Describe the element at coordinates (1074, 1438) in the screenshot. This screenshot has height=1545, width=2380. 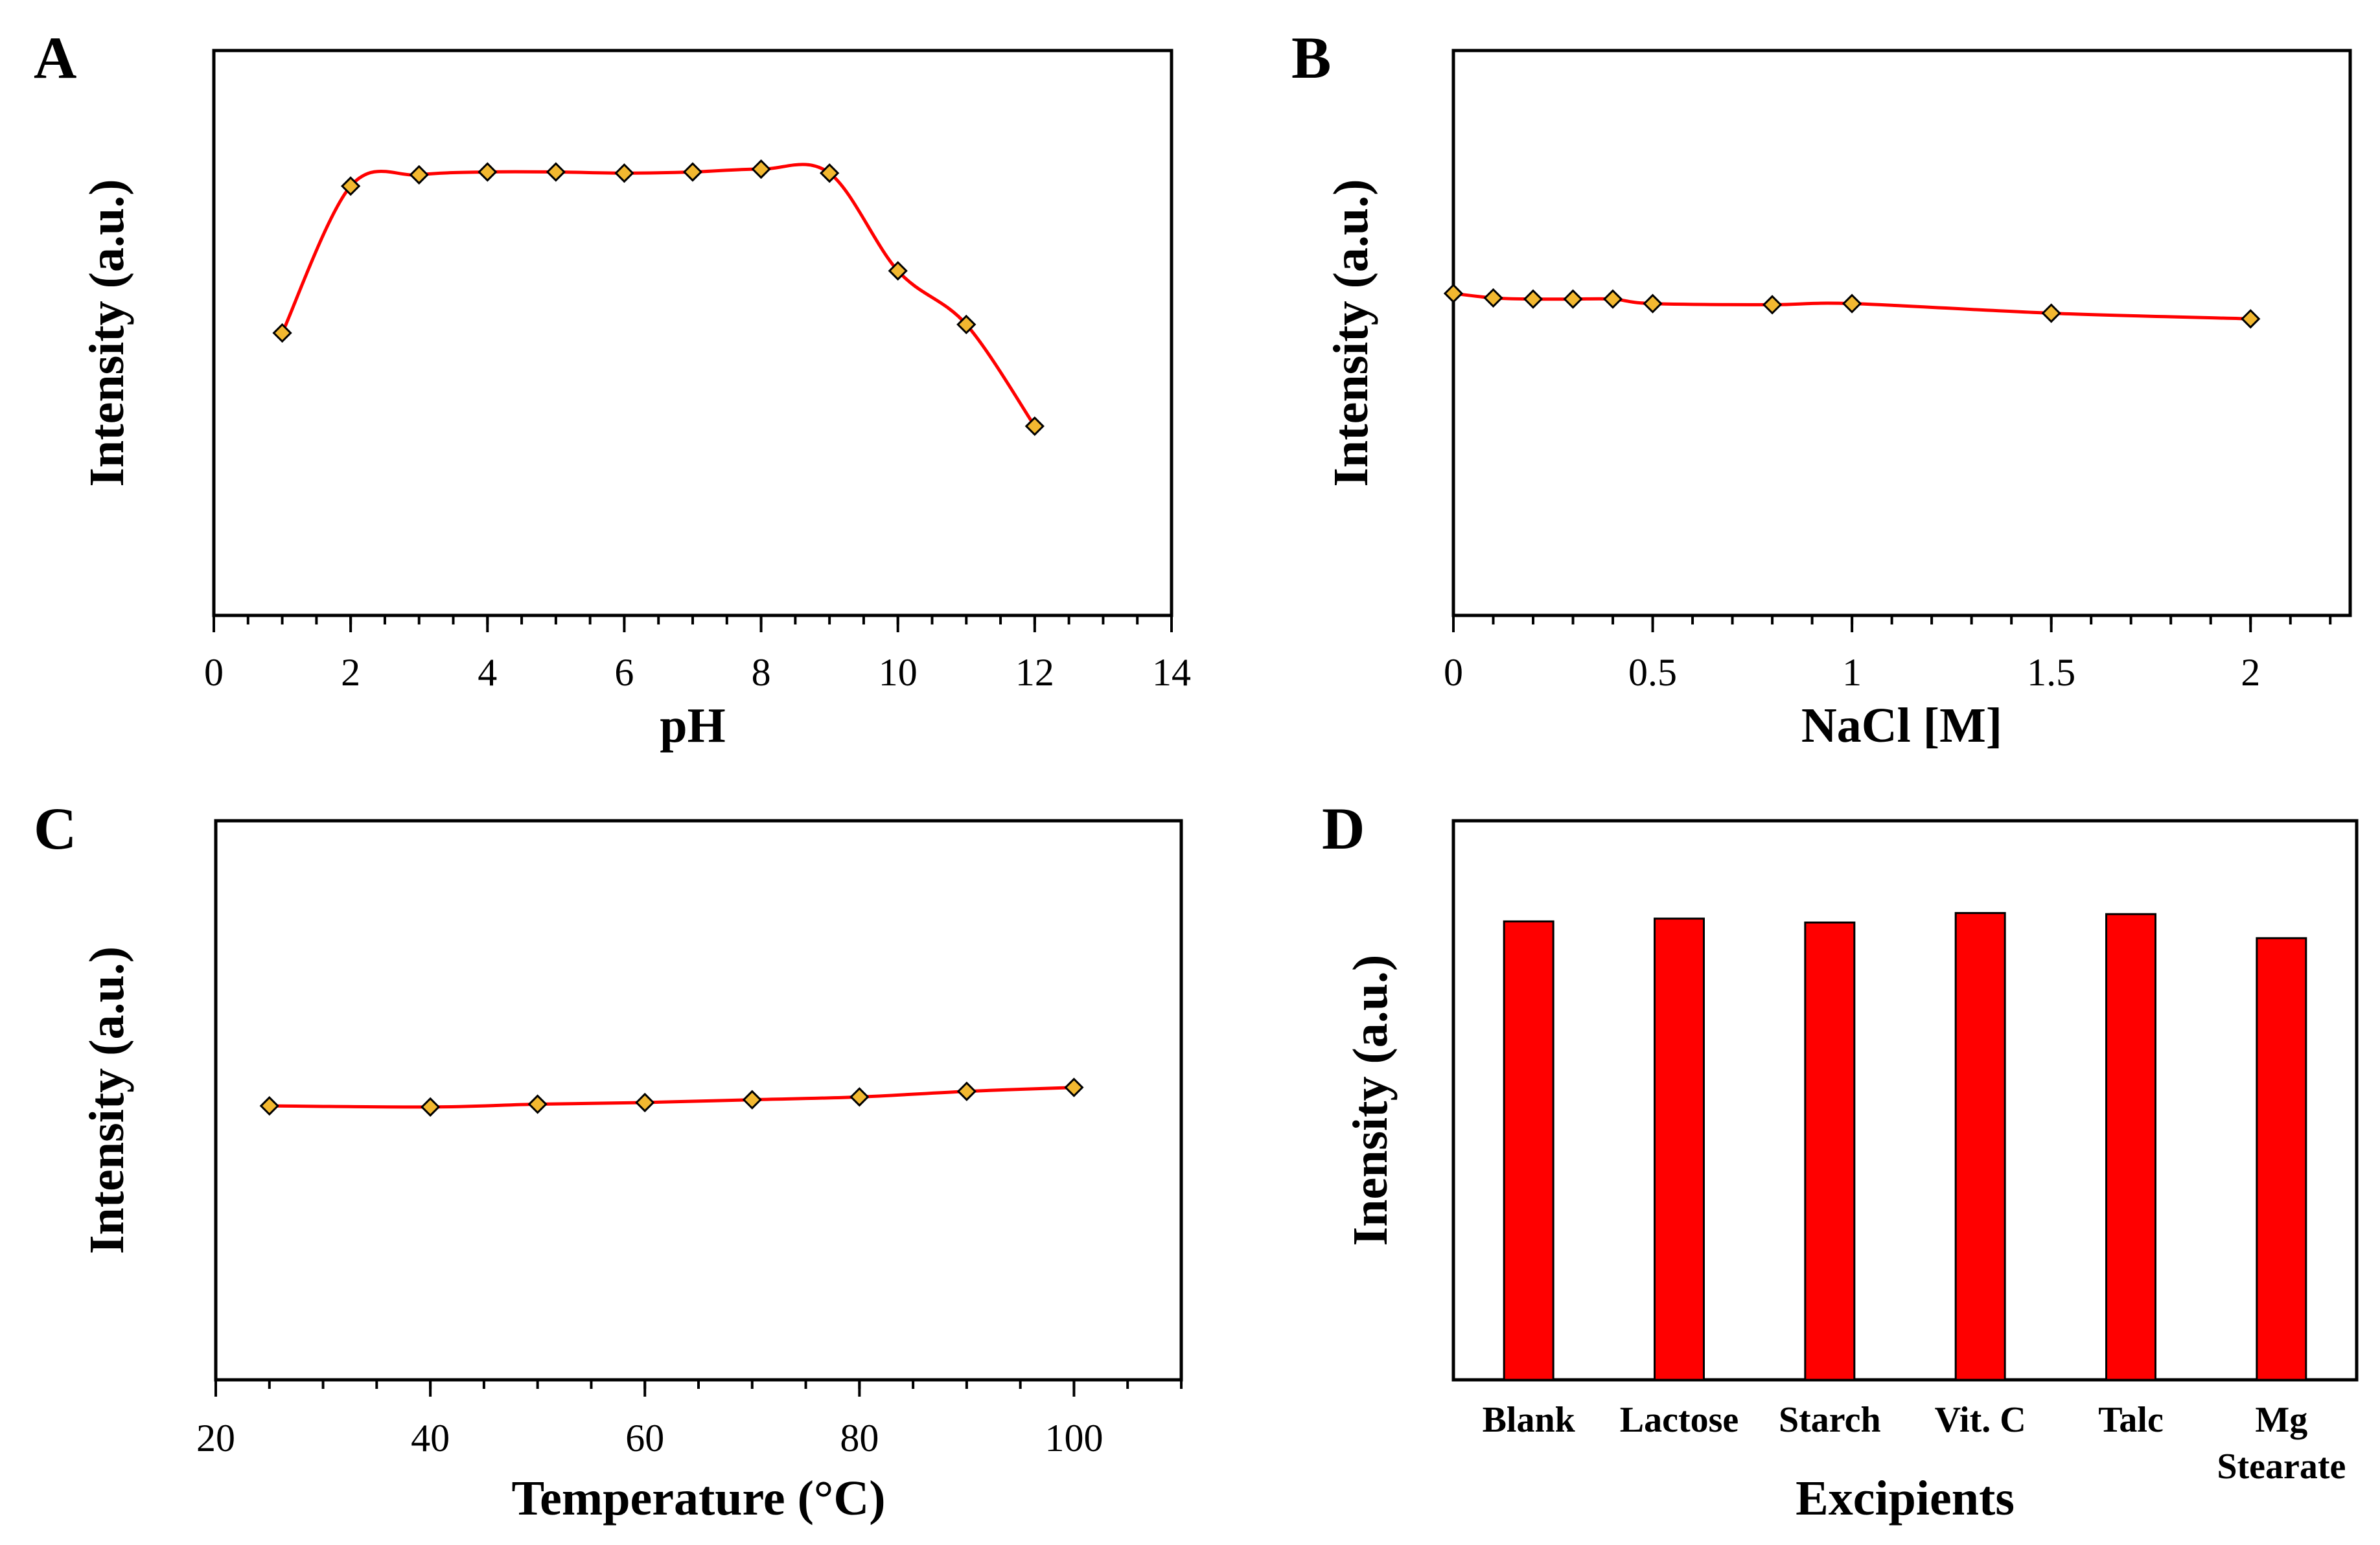
I see `x-tick-label: 100` at that location.